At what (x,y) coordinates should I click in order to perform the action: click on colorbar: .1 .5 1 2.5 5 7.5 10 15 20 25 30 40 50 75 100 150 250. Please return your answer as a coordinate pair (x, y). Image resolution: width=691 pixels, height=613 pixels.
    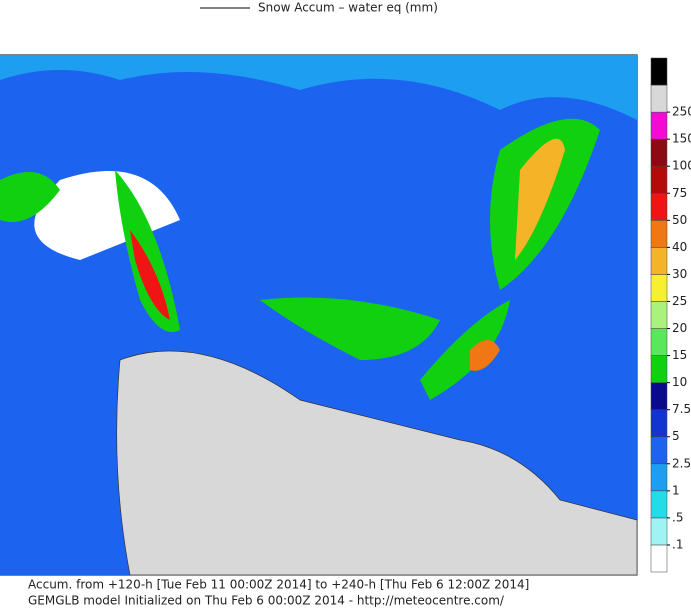
    Looking at the image, I should click on (670, 315).